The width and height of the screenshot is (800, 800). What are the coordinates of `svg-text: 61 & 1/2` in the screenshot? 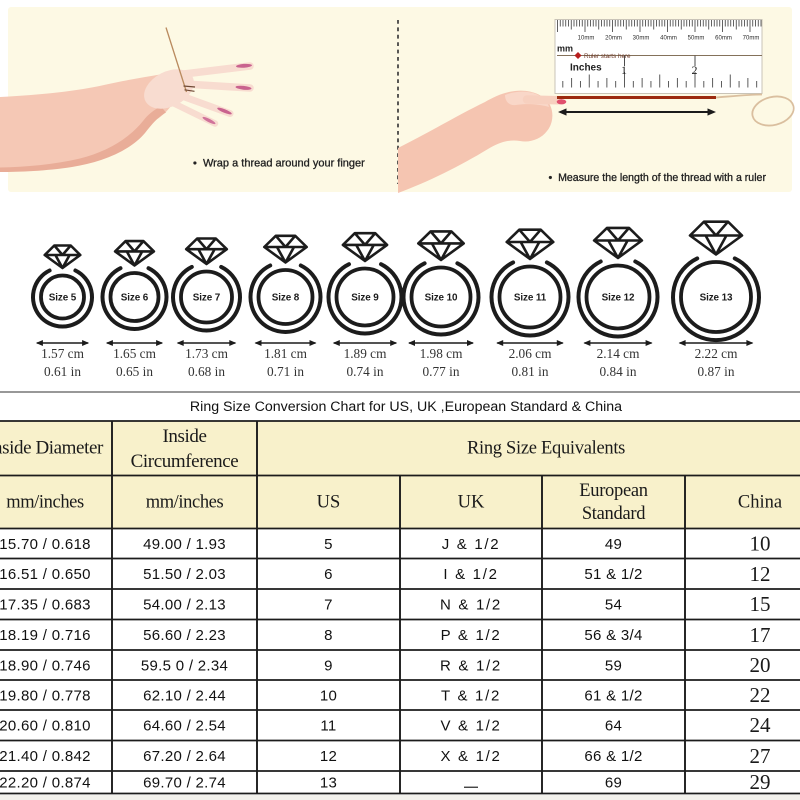 It's located at (613, 695).